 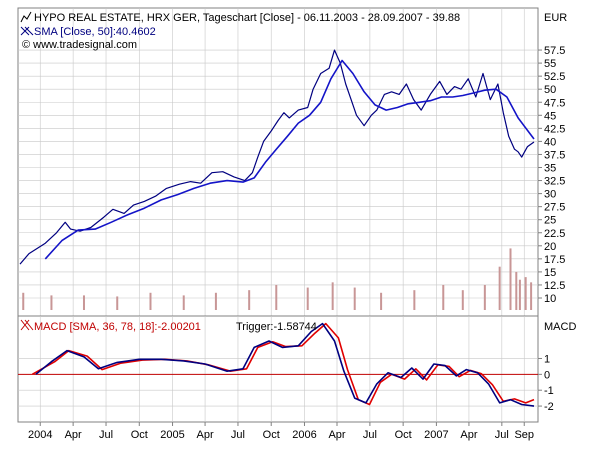 What do you see at coordinates (436, 435) in the screenshot?
I see `x-tick-label: 2007` at bounding box center [436, 435].